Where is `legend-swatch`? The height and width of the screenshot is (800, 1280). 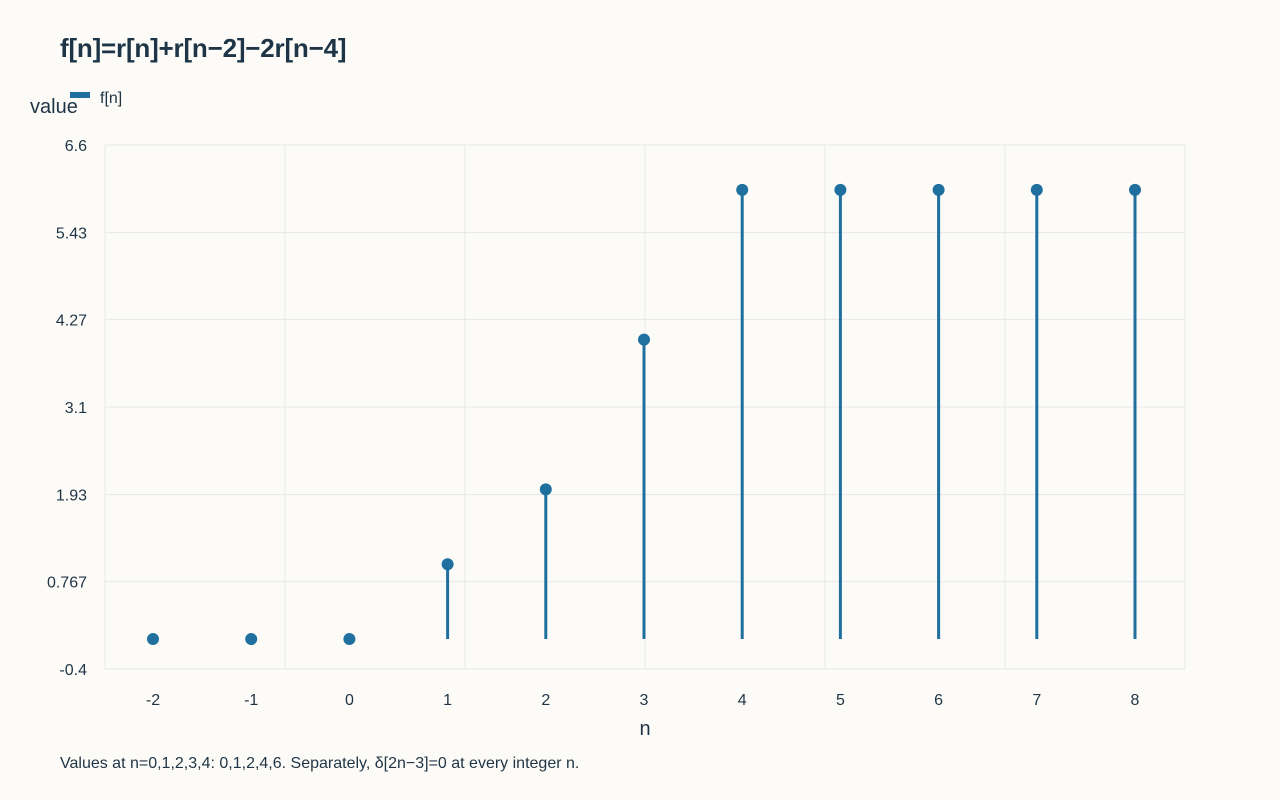
legend-swatch is located at coordinates (80, 95).